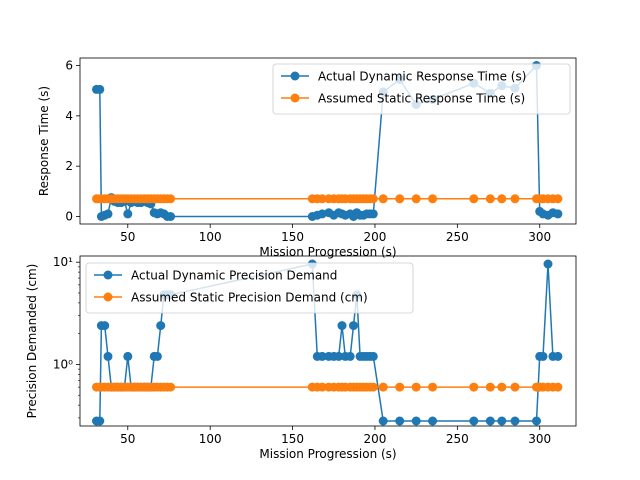 This screenshot has height=480, width=640. I want to click on y-tick-label: 10¹, so click(63, 262).